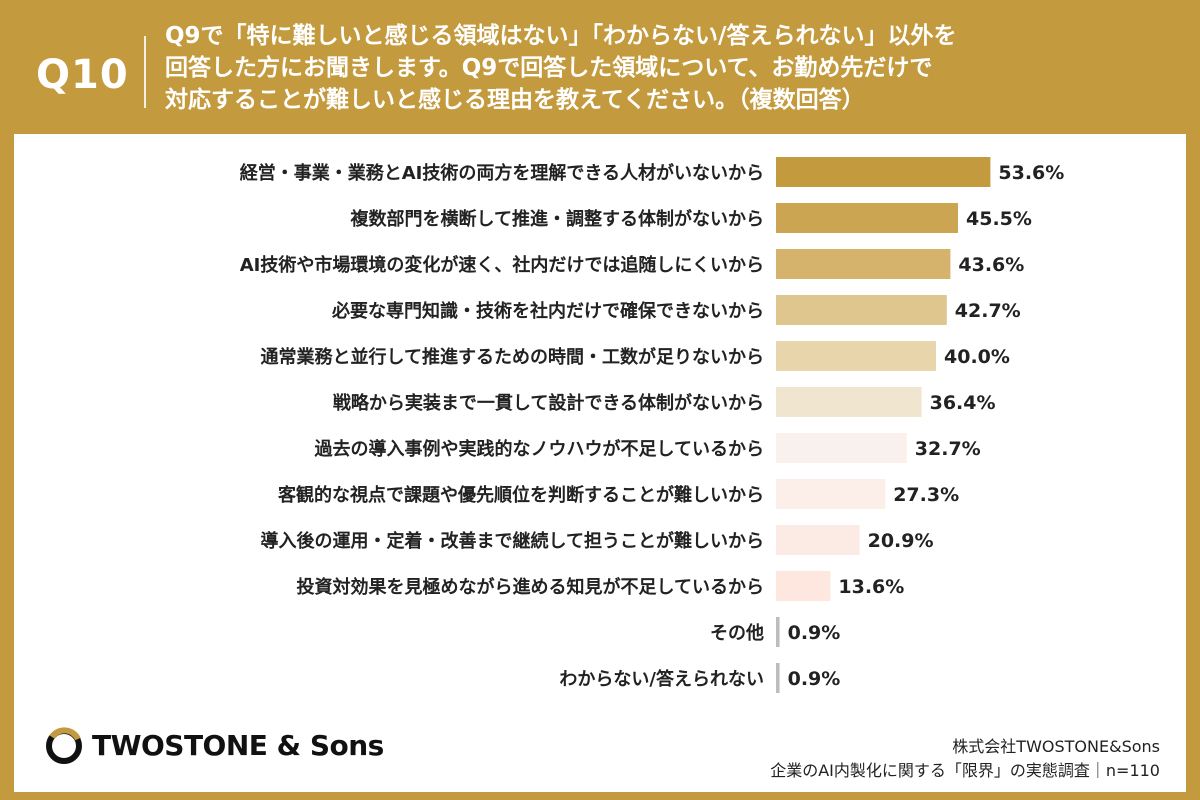 The height and width of the screenshot is (800, 1200). I want to click on category-label: 複数部門を横断して推進・調整する体制がないから, so click(557, 219).